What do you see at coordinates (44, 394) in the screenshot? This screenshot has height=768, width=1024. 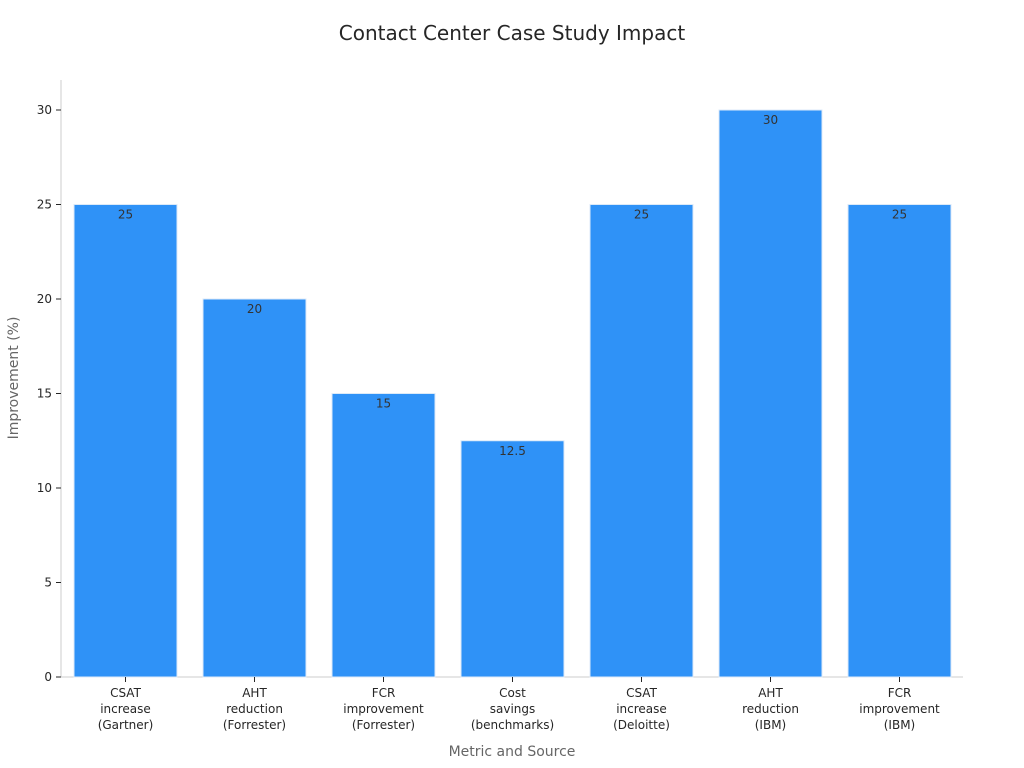 I see `y-tick-label: 15` at bounding box center [44, 394].